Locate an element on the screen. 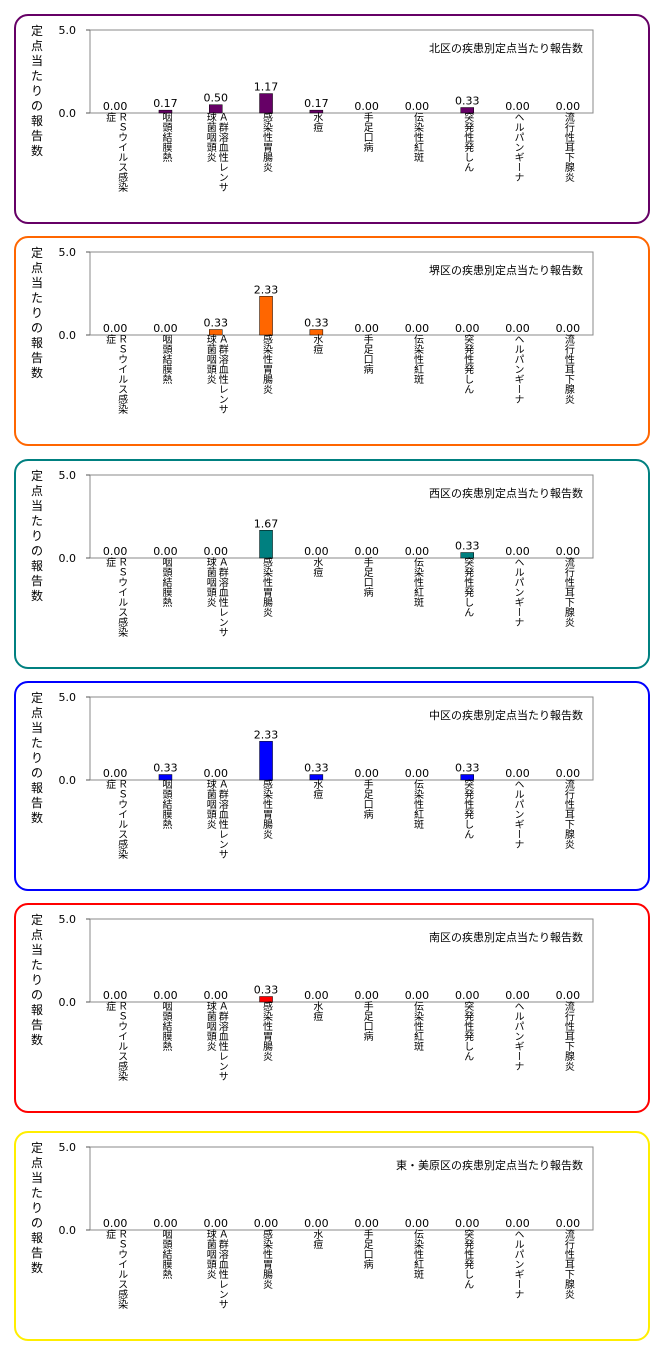 This screenshot has height=1364, width=660. category-label-line: 感染性胃腸炎 is located at coordinates (266, 1259).